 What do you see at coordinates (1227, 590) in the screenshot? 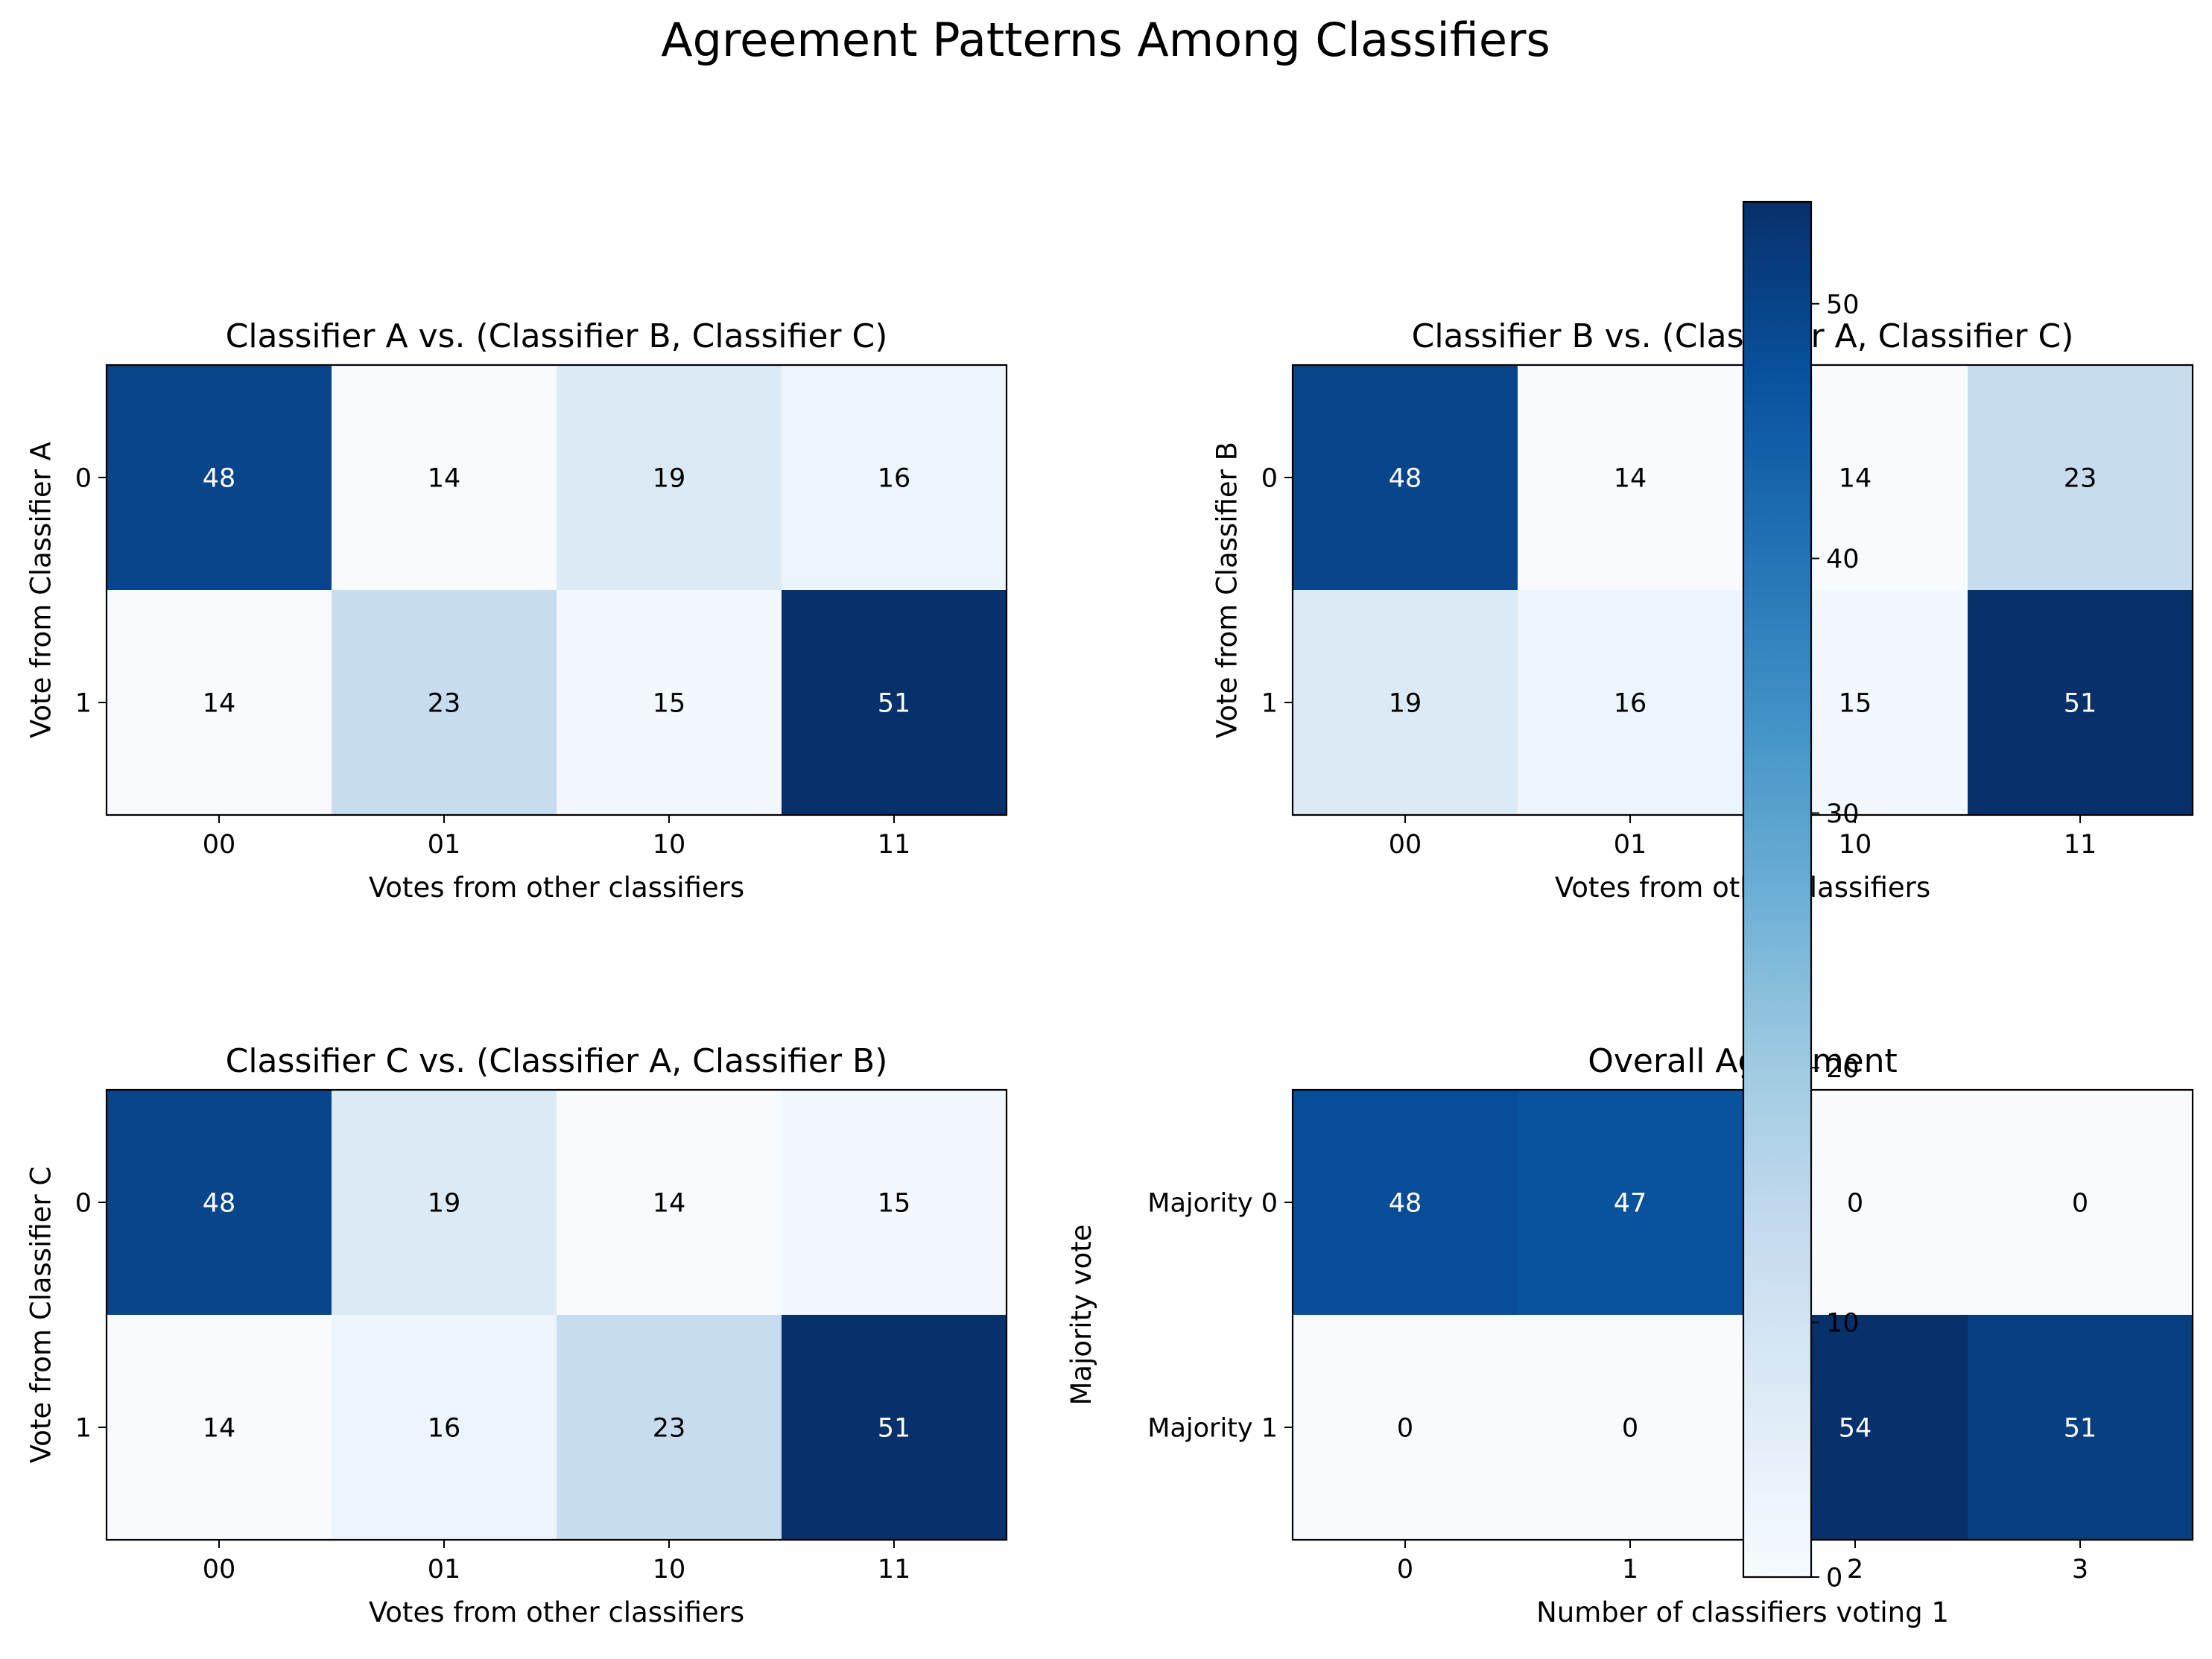
I see `y-axis-label: Vote from Classifier B` at bounding box center [1227, 590].